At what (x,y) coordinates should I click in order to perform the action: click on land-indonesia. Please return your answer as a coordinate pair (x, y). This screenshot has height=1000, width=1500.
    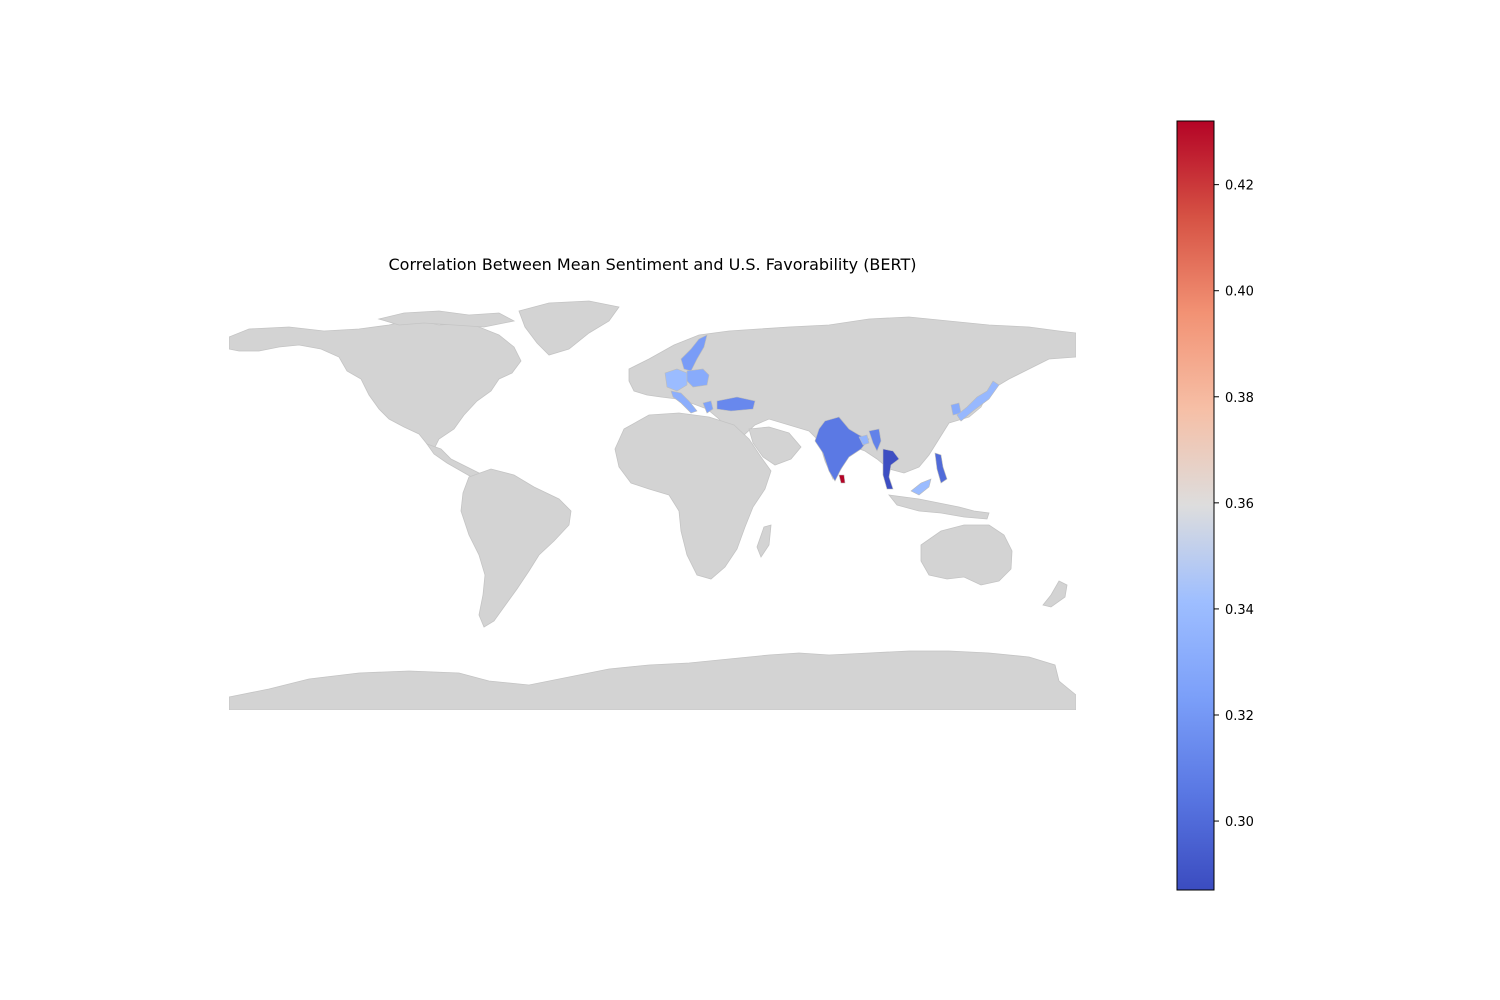
    Looking at the image, I should click on (939, 507).